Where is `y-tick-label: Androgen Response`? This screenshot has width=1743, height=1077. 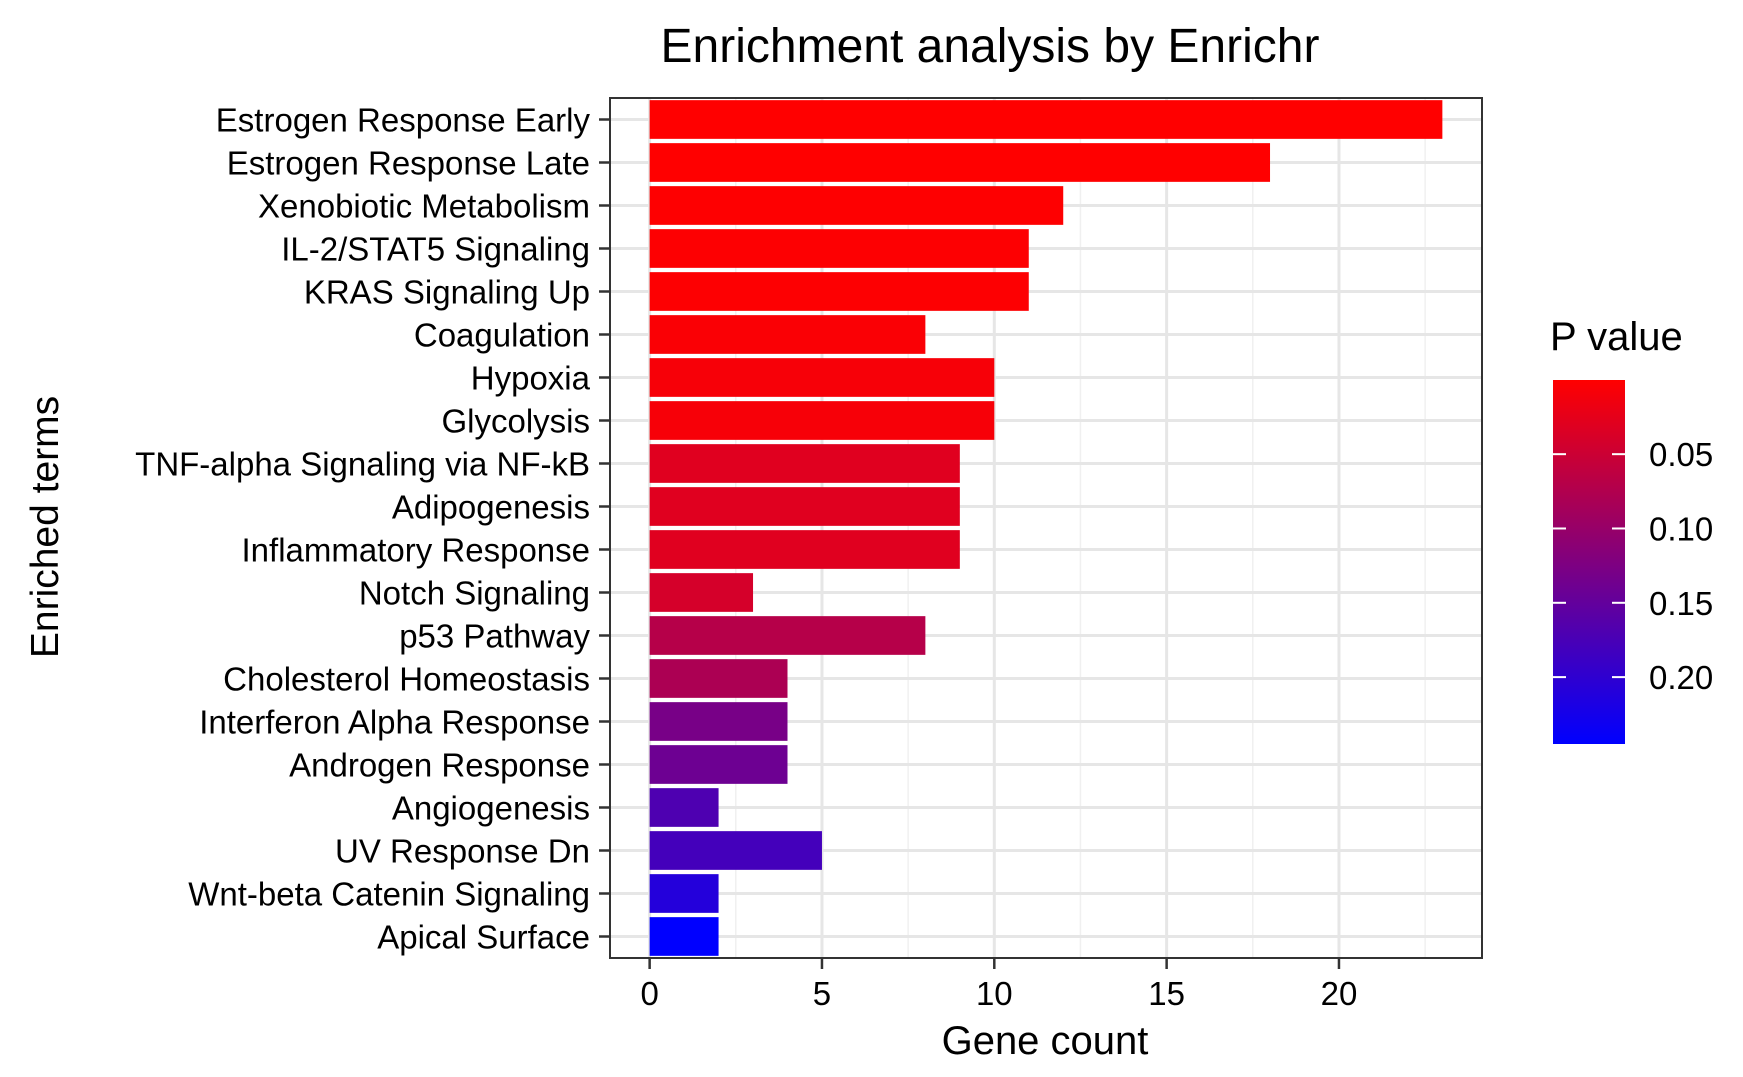 y-tick-label: Androgen Response is located at coordinates (439, 765).